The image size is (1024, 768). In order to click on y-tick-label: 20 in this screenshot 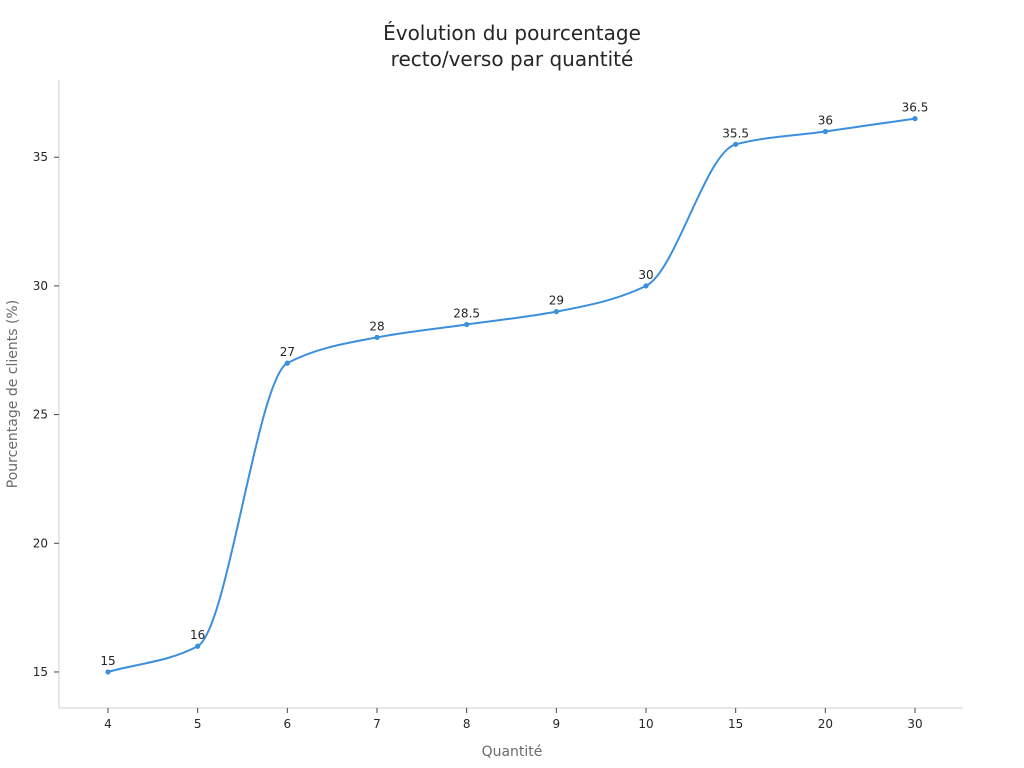, I will do `click(40, 543)`.